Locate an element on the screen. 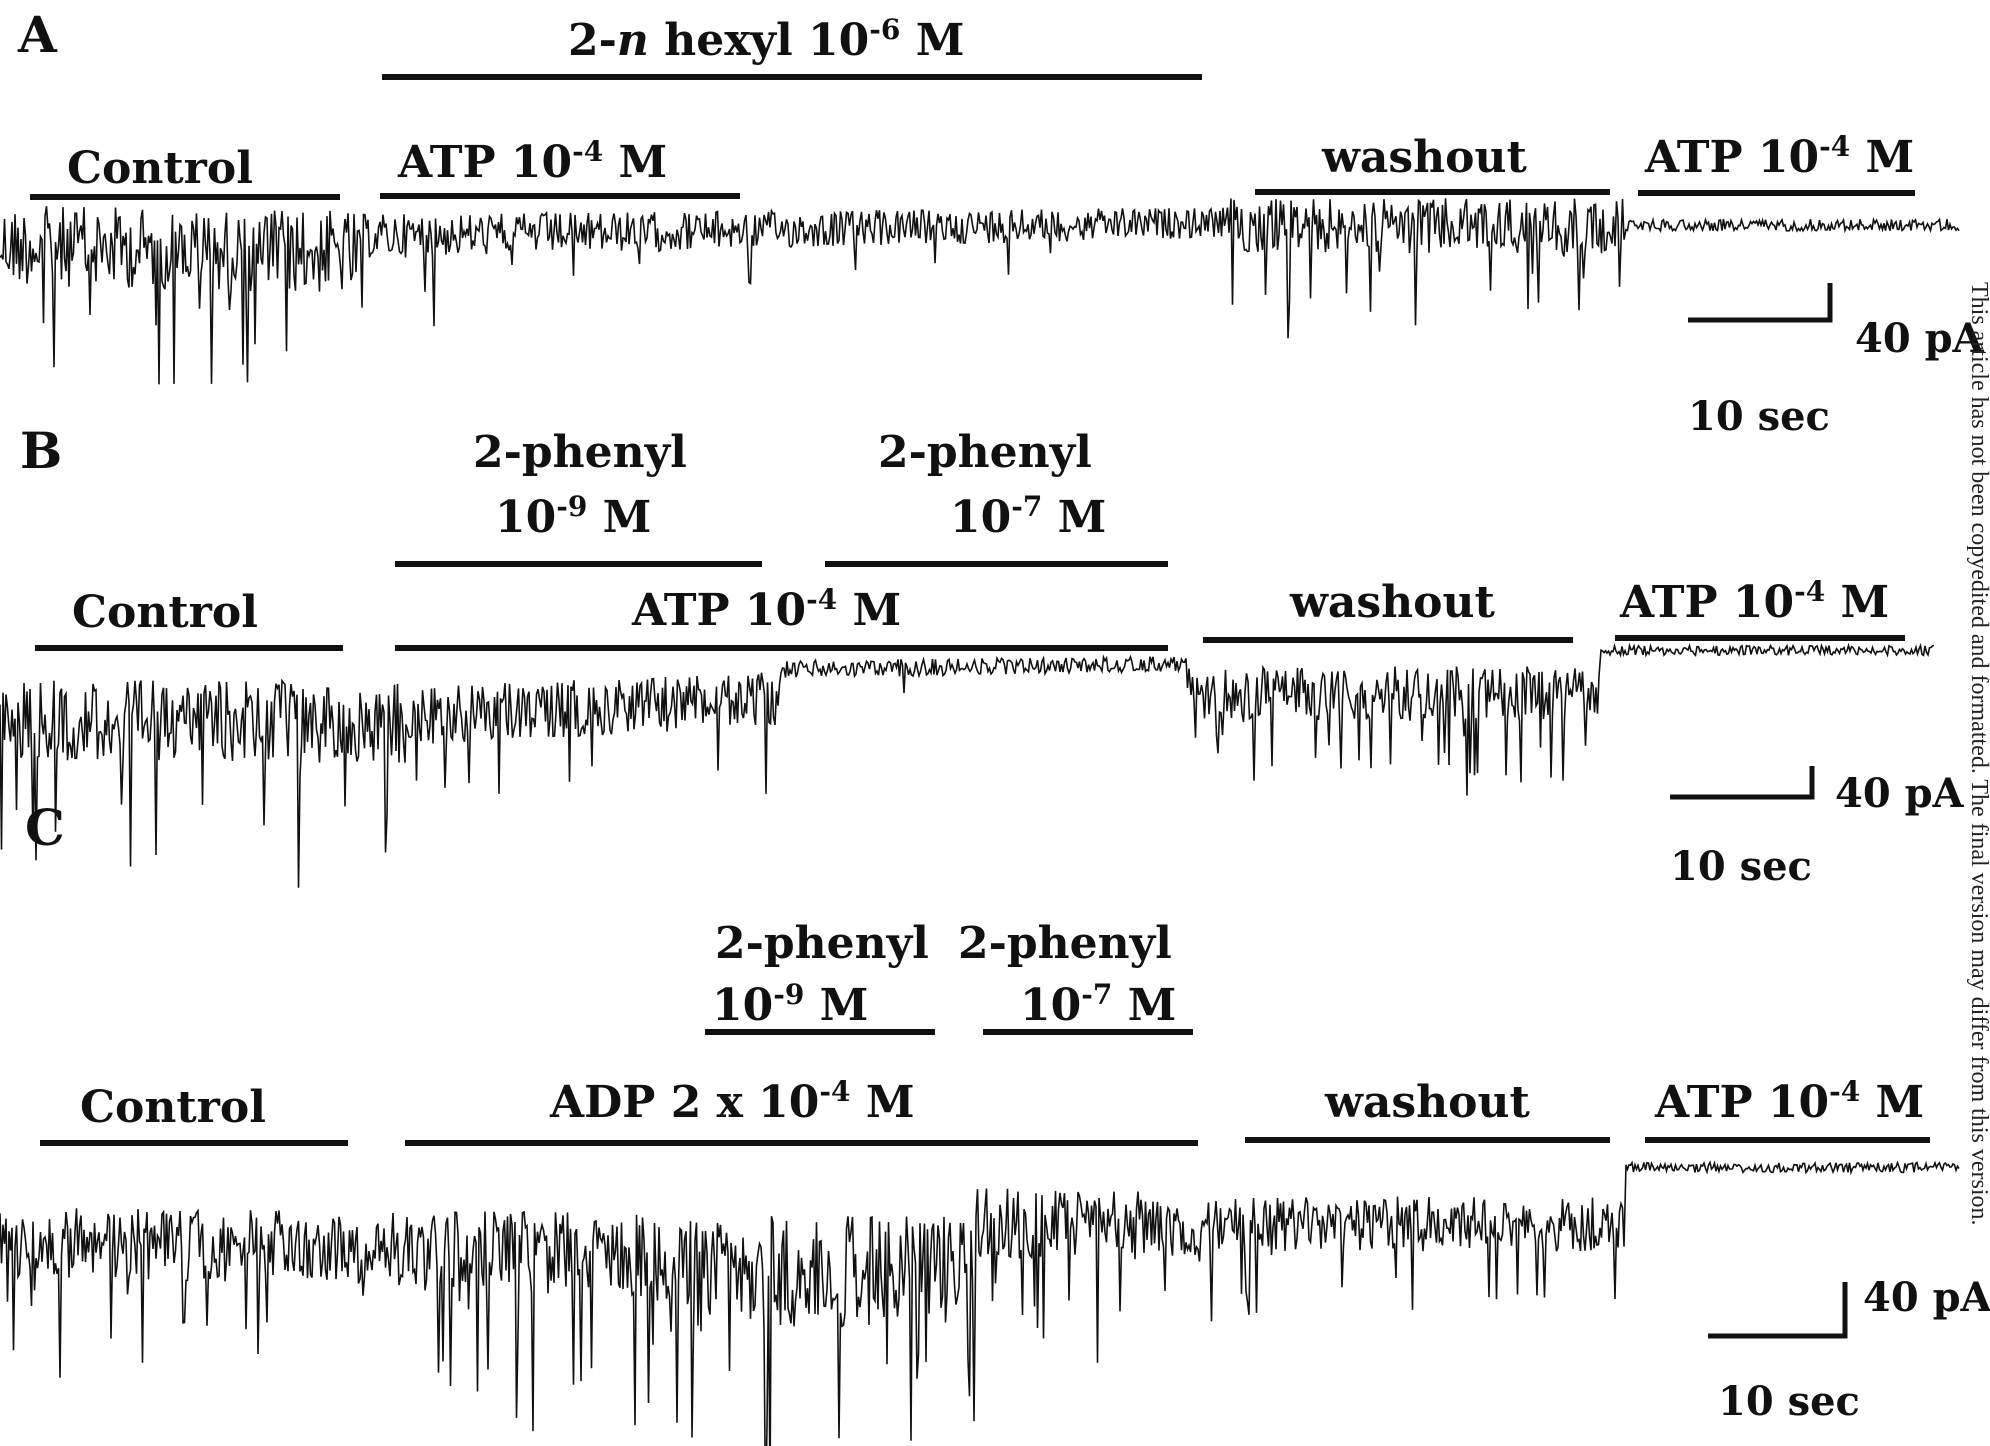 This screenshot has height=1446, width=1990. panel-a-letter: A is located at coordinates (37, 34).